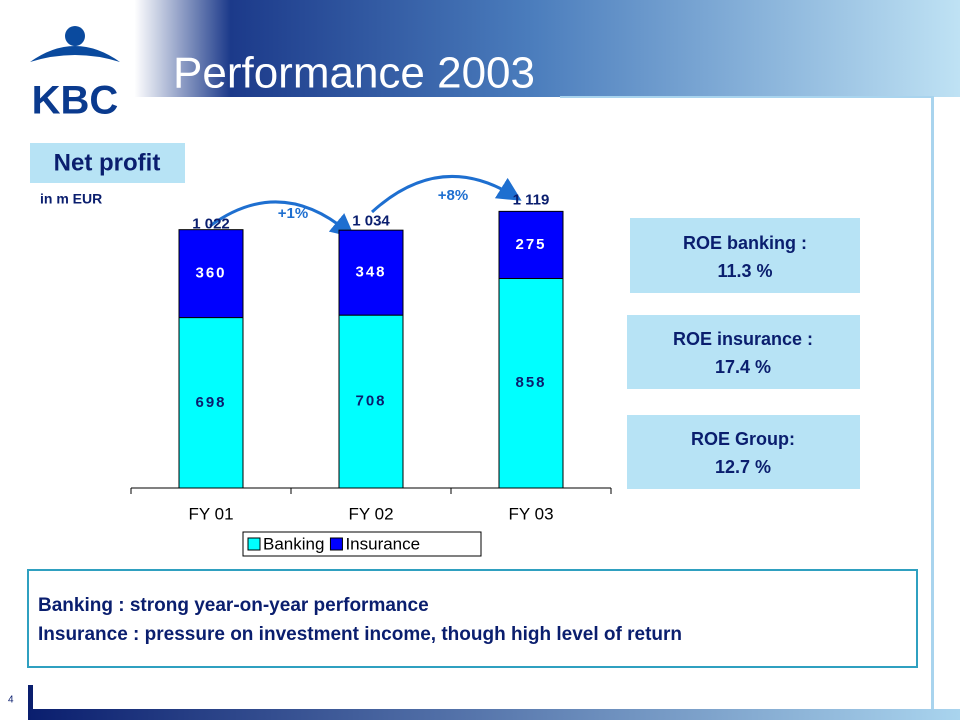  I want to click on growth-label: +1%, so click(293, 213).